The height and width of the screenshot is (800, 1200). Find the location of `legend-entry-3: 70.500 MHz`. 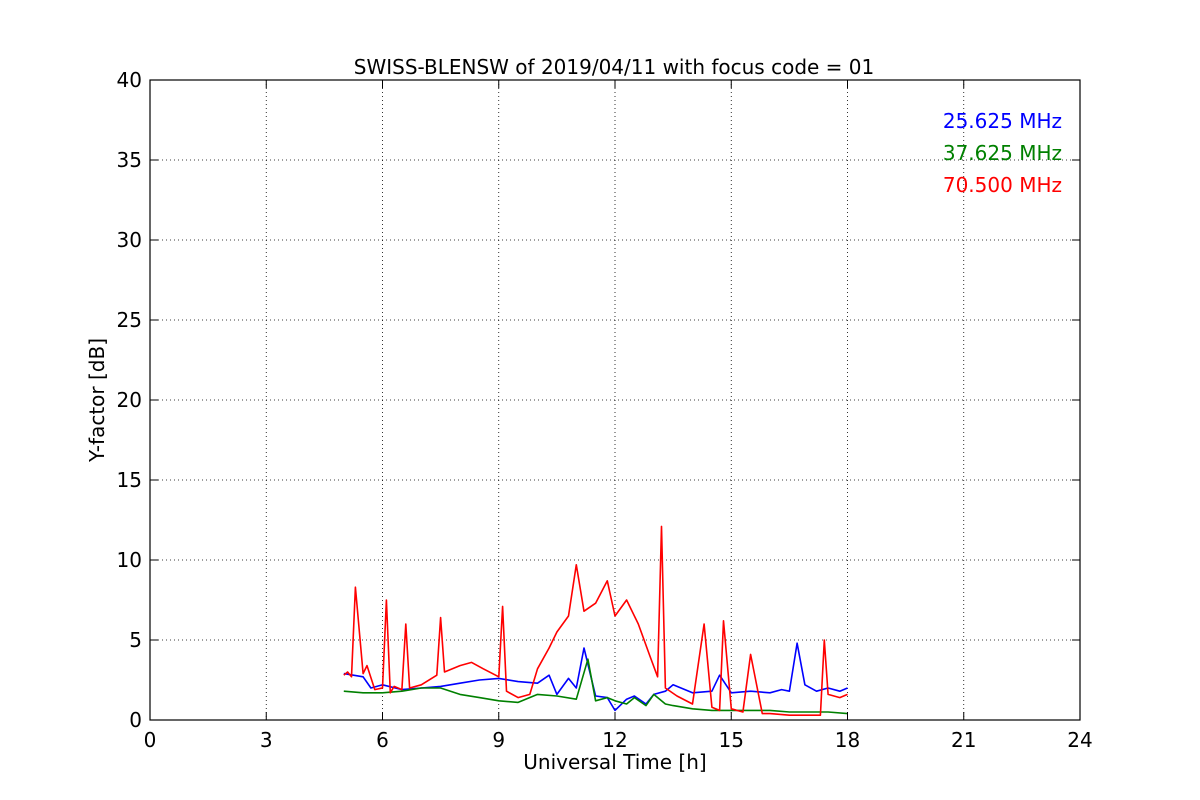

legend-entry-3: 70.500 MHz is located at coordinates (1002, 185).